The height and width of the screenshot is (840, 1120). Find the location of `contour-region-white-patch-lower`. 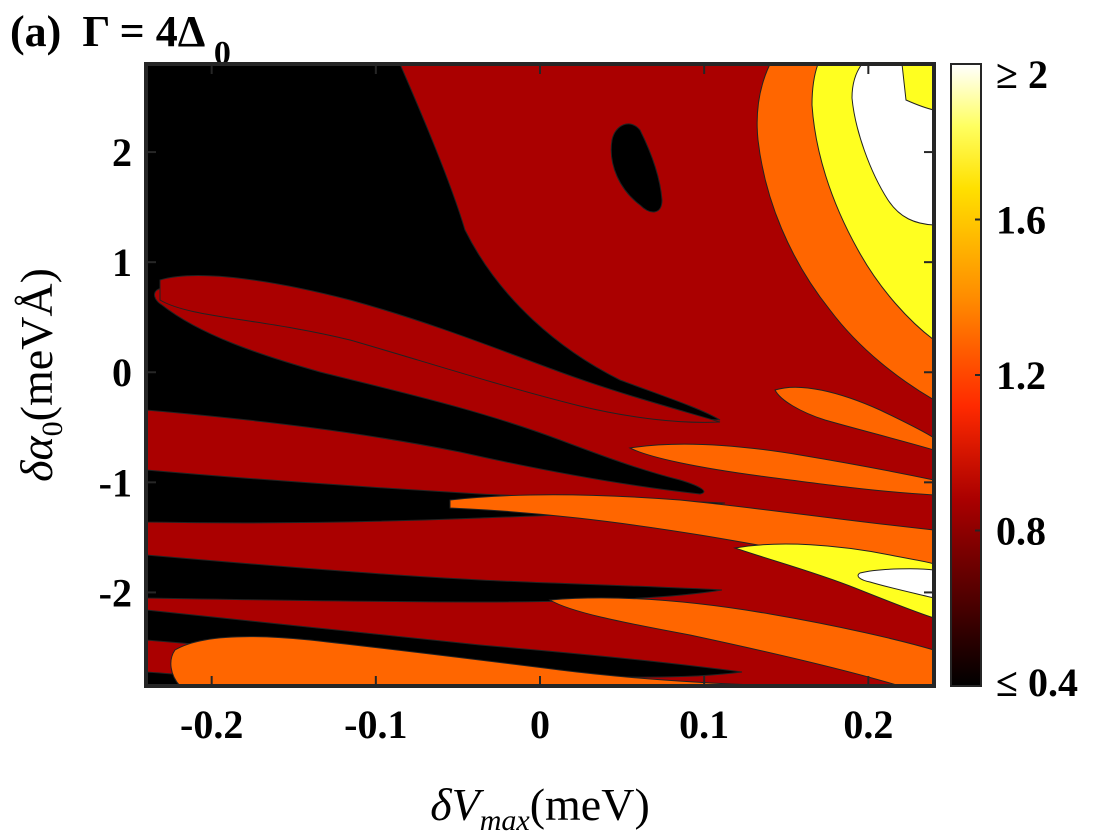

contour-region-white-patch-lower is located at coordinates (895, 583).